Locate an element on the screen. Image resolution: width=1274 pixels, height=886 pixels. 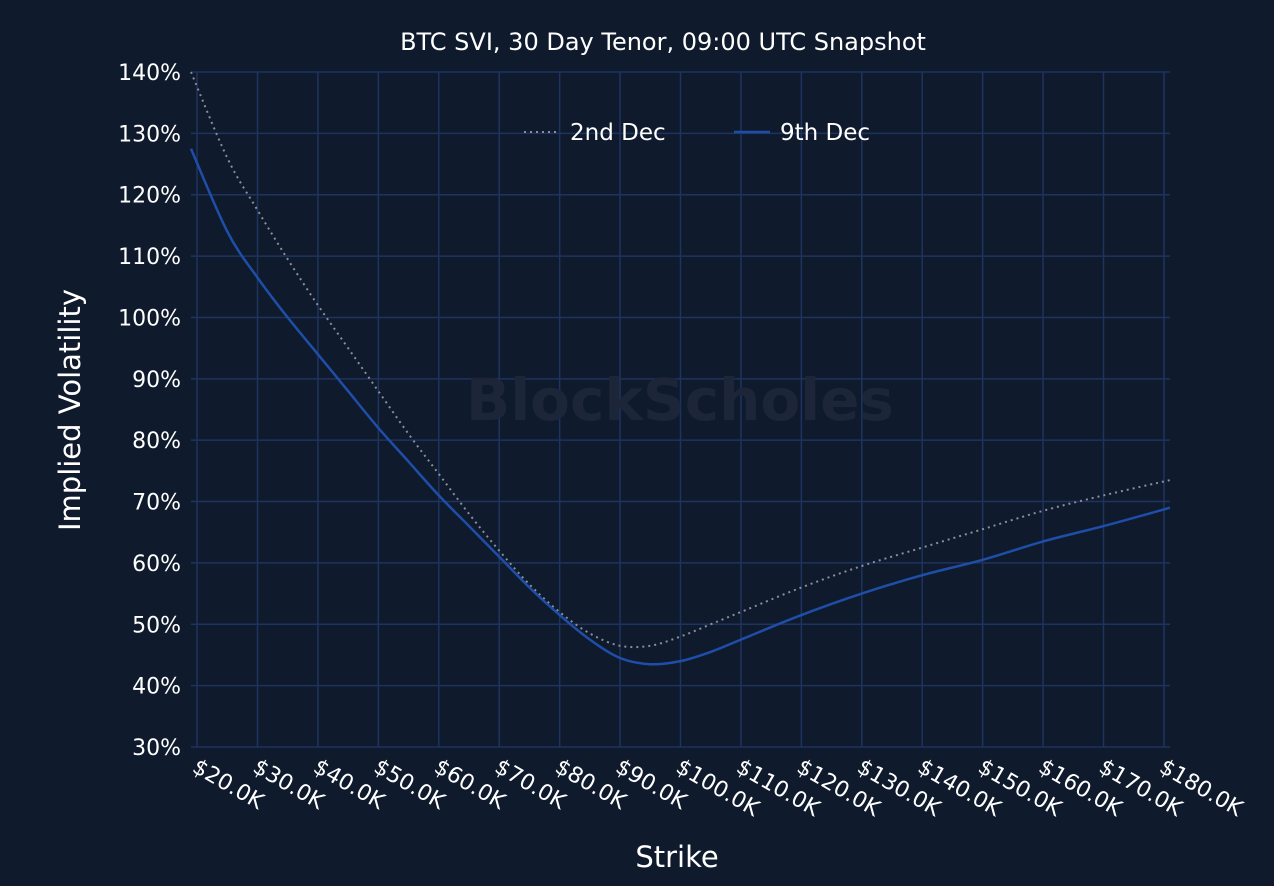
y-tick-label: 120% is located at coordinates (149, 196).